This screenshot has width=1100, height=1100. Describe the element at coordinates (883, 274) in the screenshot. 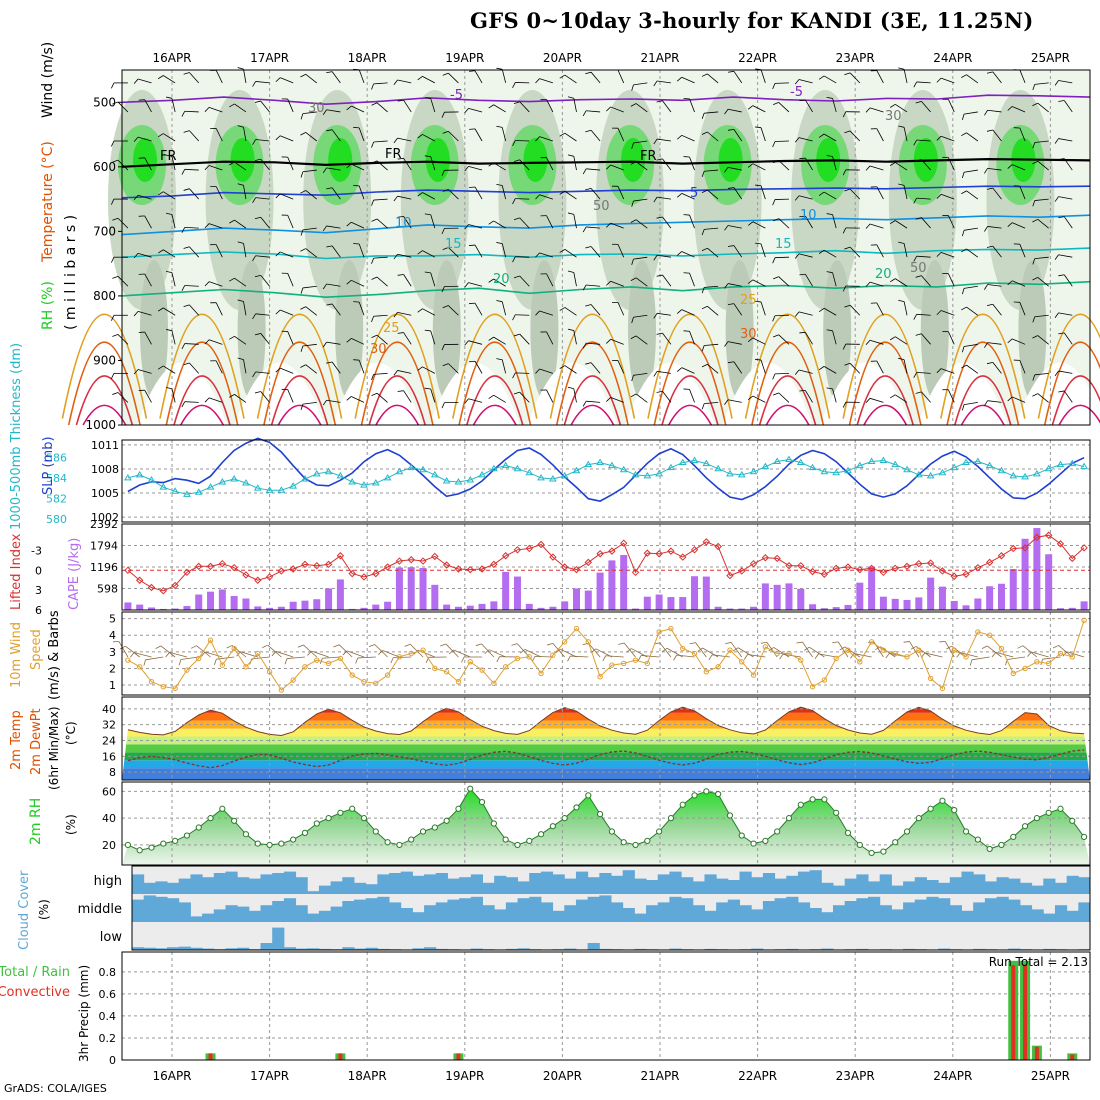

I see `contour-label: 20` at that location.